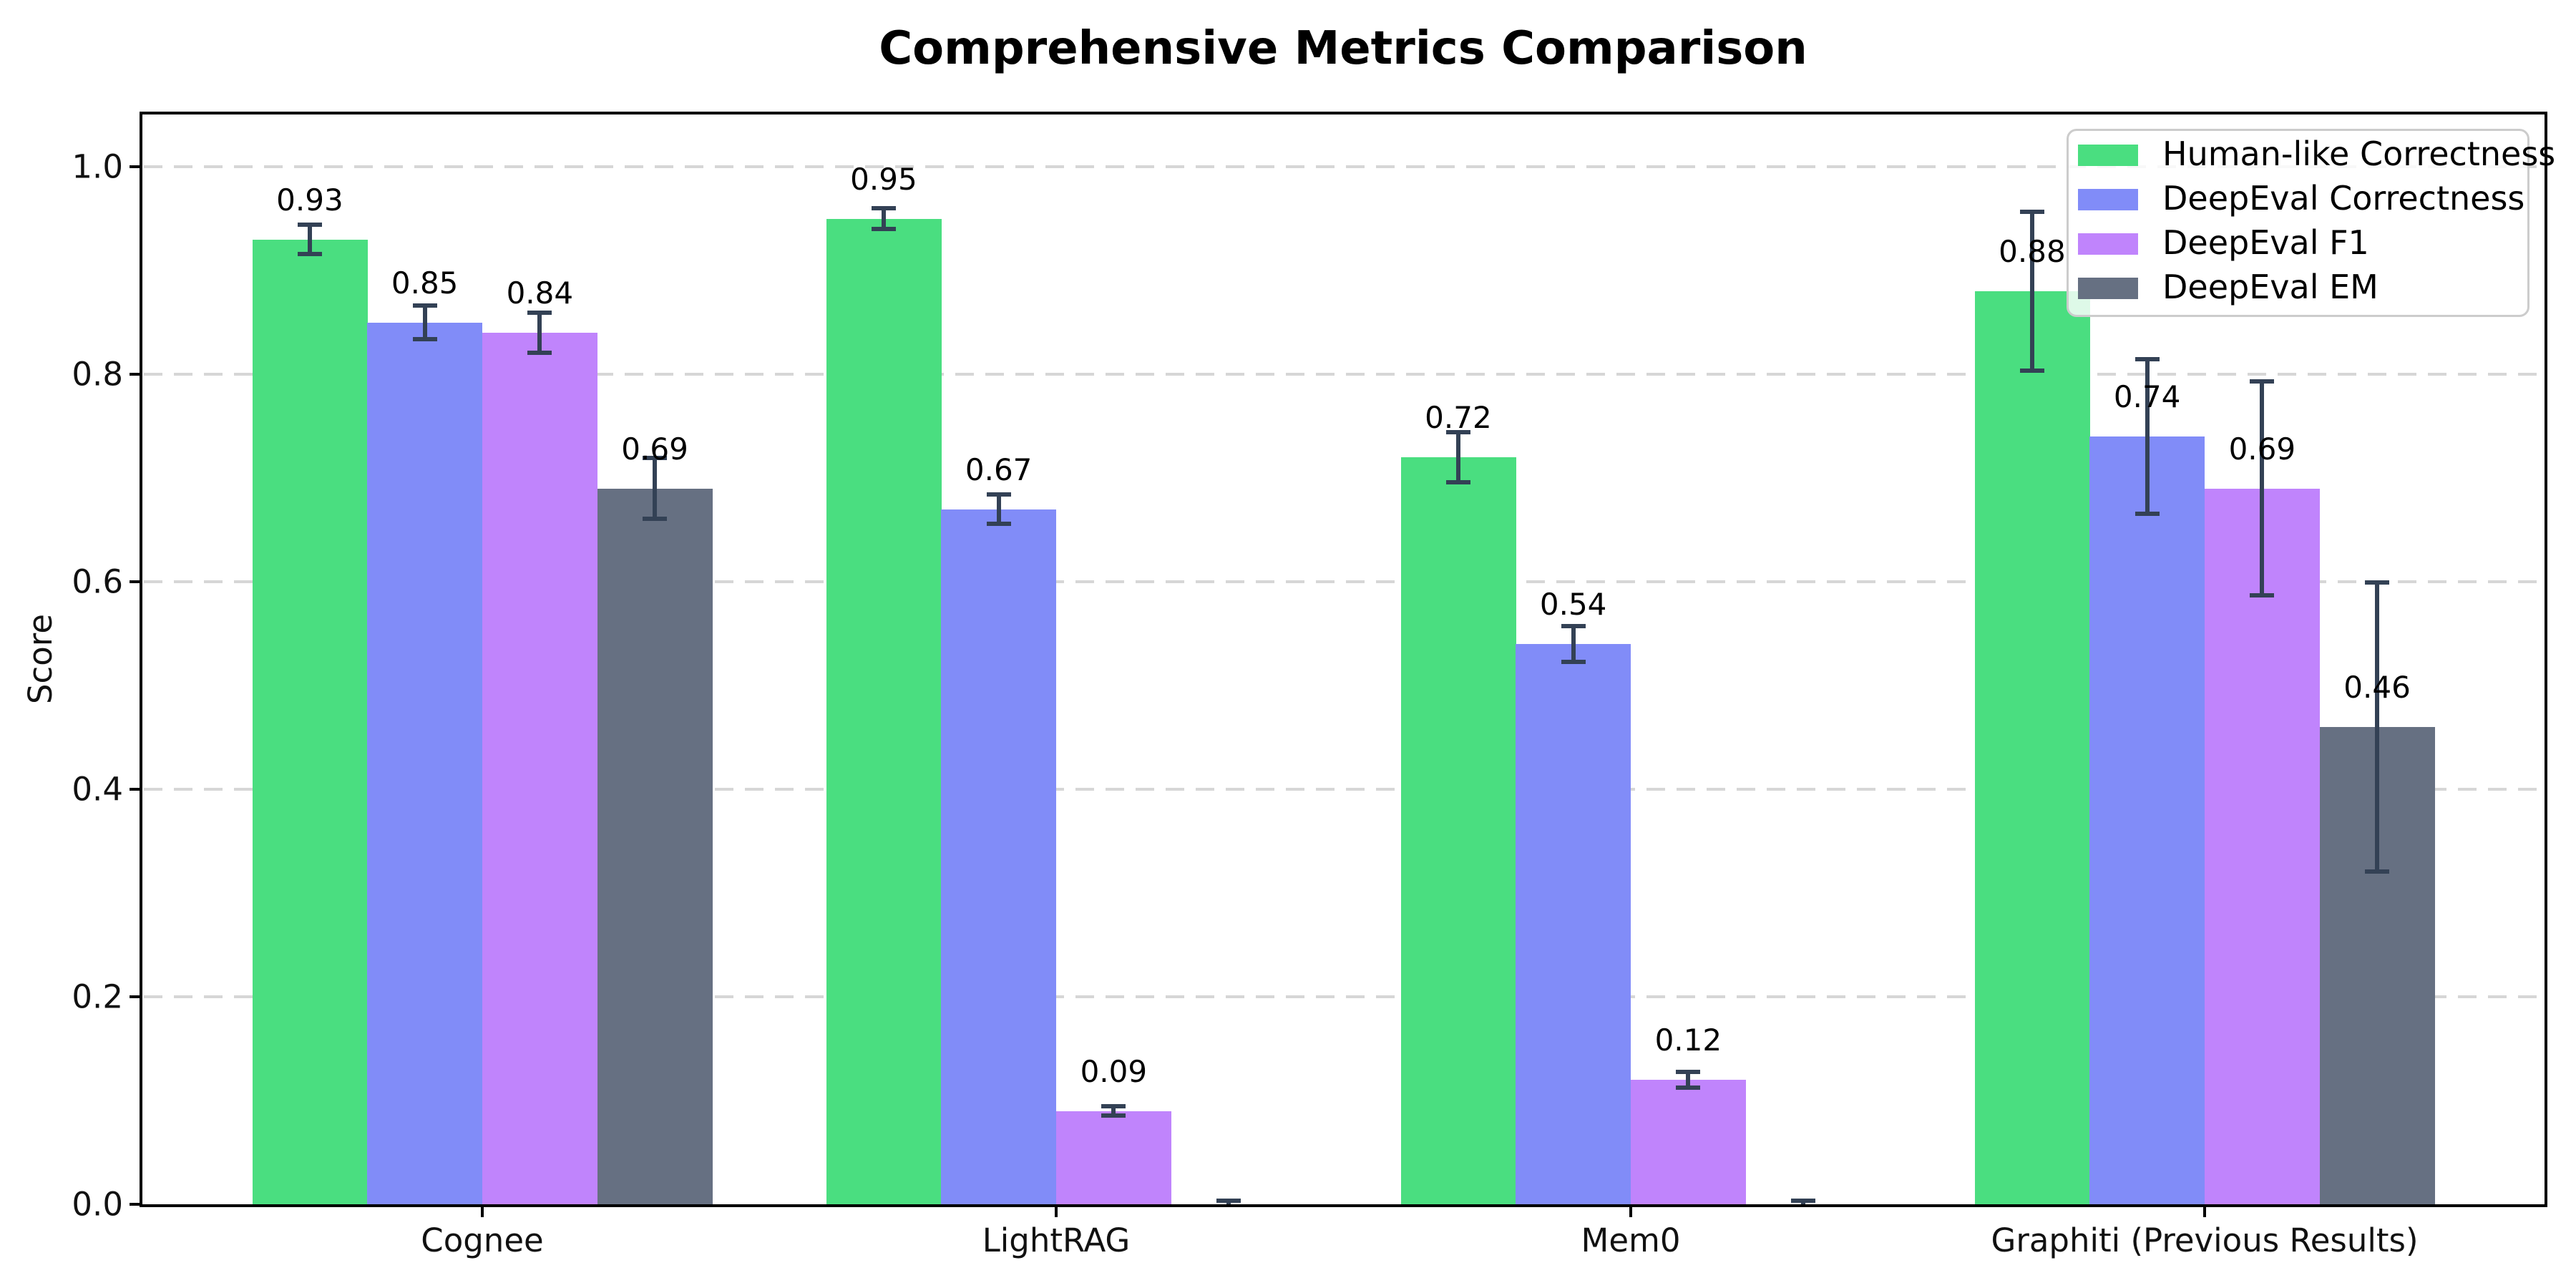  What do you see at coordinates (2204, 1210) in the screenshot?
I see `x-tick-graphiti-previous-results` at bounding box center [2204, 1210].